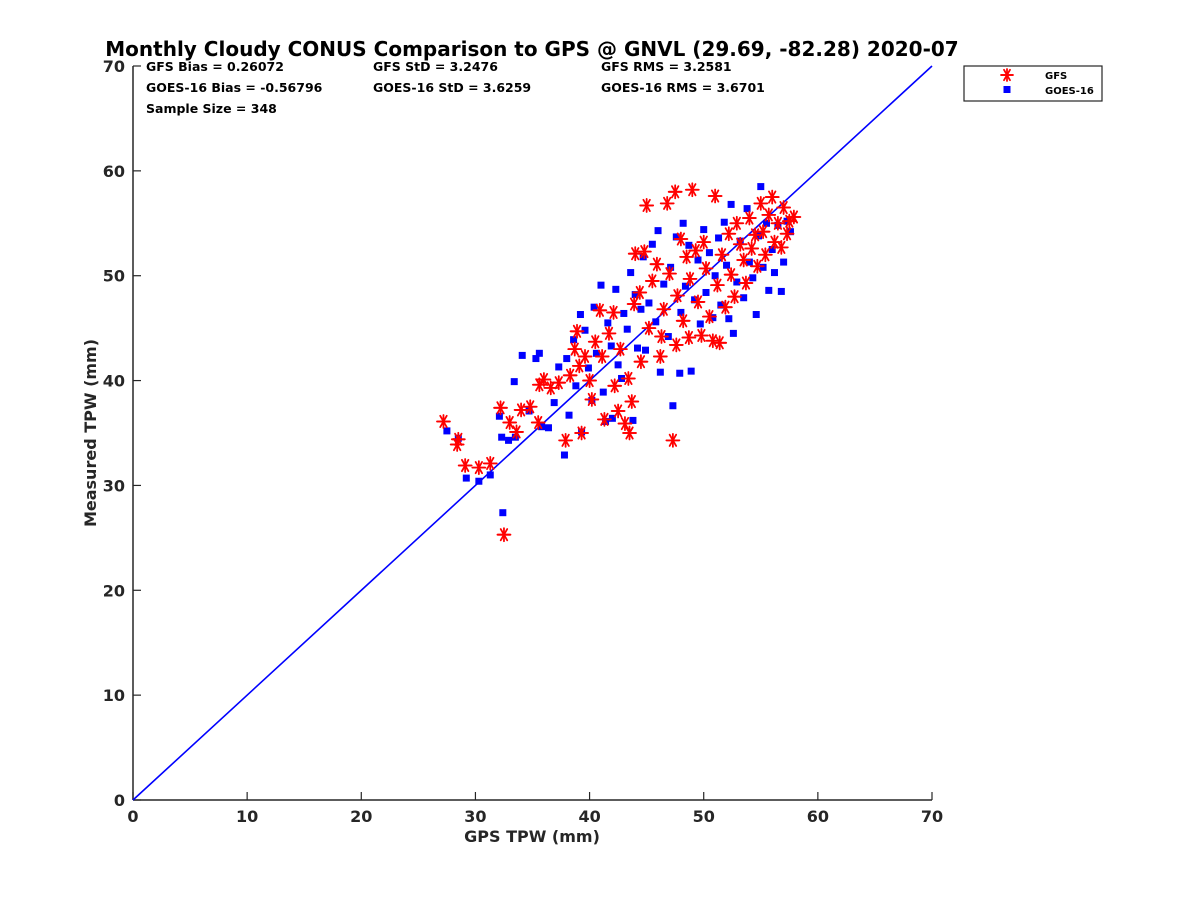 The image size is (1200, 900). Describe the element at coordinates (361, 816) in the screenshot. I see `x-tick-label: 20` at that location.